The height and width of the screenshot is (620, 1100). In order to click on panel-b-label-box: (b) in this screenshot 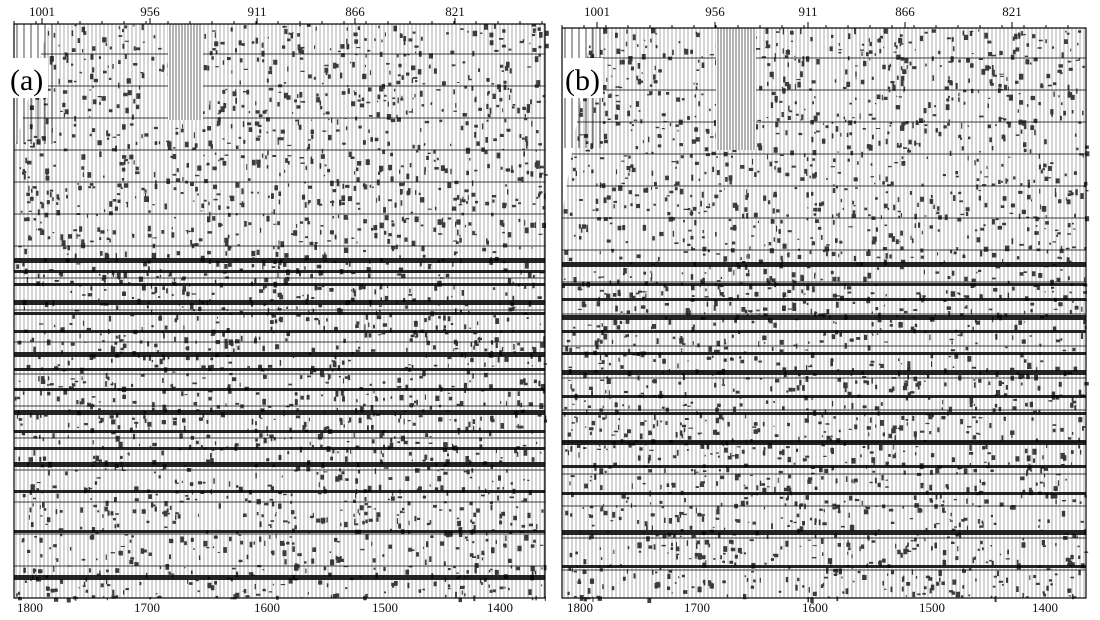, I will do `click(583, 78)`.